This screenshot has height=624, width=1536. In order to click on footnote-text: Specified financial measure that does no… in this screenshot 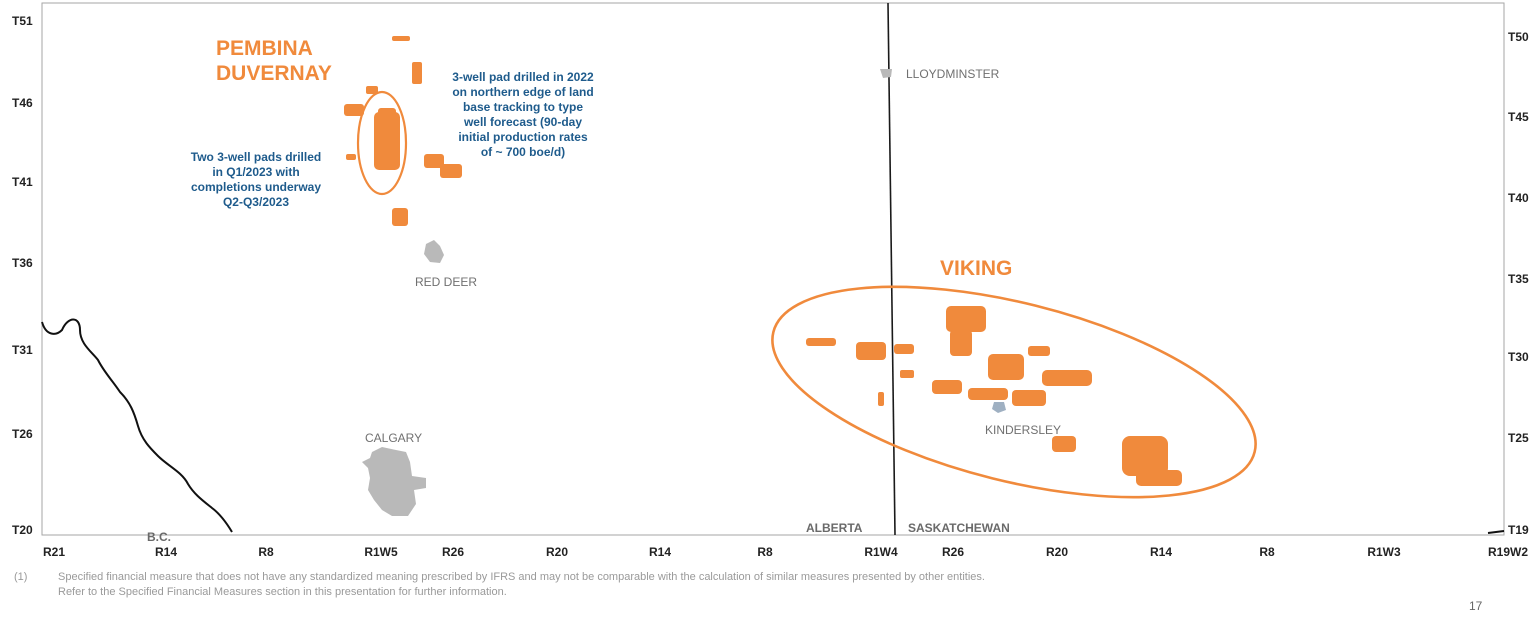, I will do `click(648, 585)`.